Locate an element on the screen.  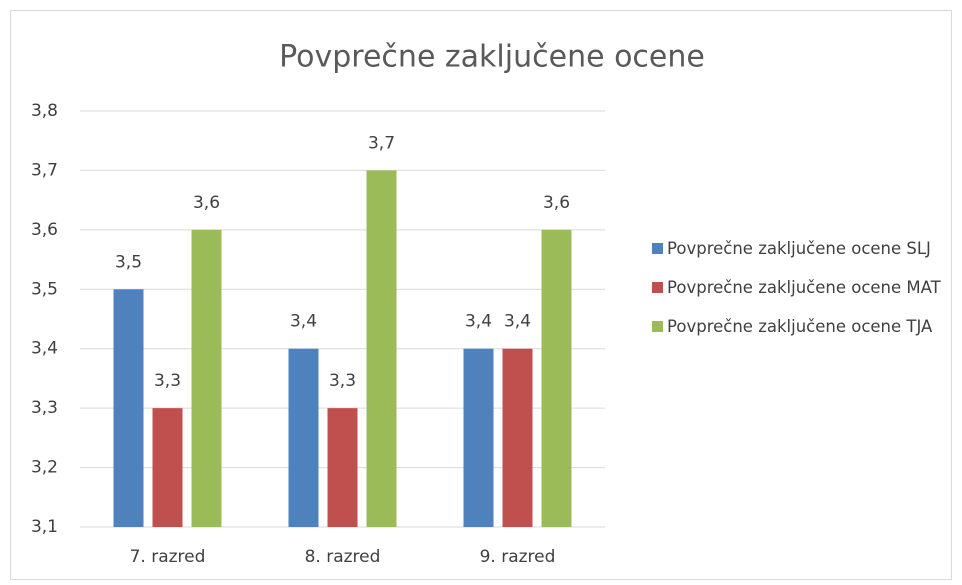
y-tick-label: 3,4 is located at coordinates (44, 349).